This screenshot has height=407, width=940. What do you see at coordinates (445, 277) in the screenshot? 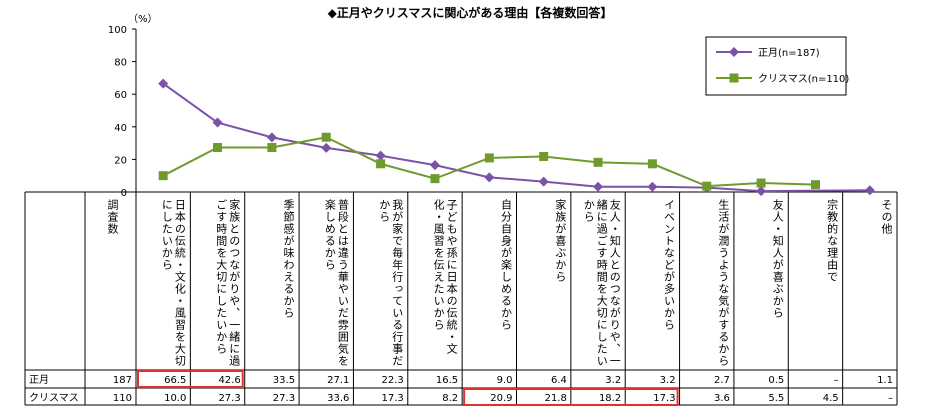
I see `category-label: 子どもや孫に日本の伝統・文化・風習を伝えたいから` at bounding box center [445, 277].